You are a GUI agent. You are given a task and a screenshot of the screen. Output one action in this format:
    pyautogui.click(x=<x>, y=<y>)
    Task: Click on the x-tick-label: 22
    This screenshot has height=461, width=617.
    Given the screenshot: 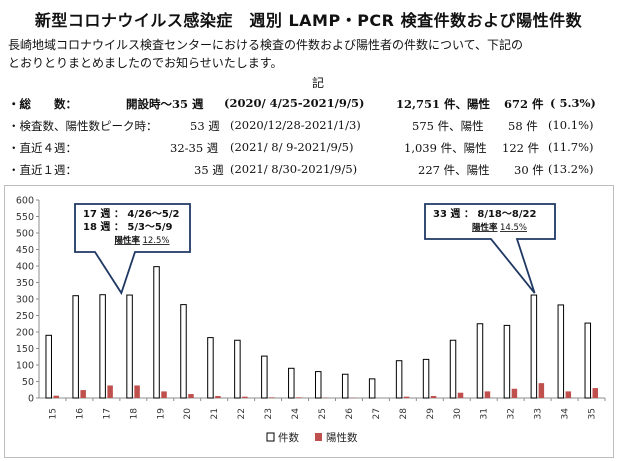 What is the action you would take?
    pyautogui.click(x=242, y=413)
    